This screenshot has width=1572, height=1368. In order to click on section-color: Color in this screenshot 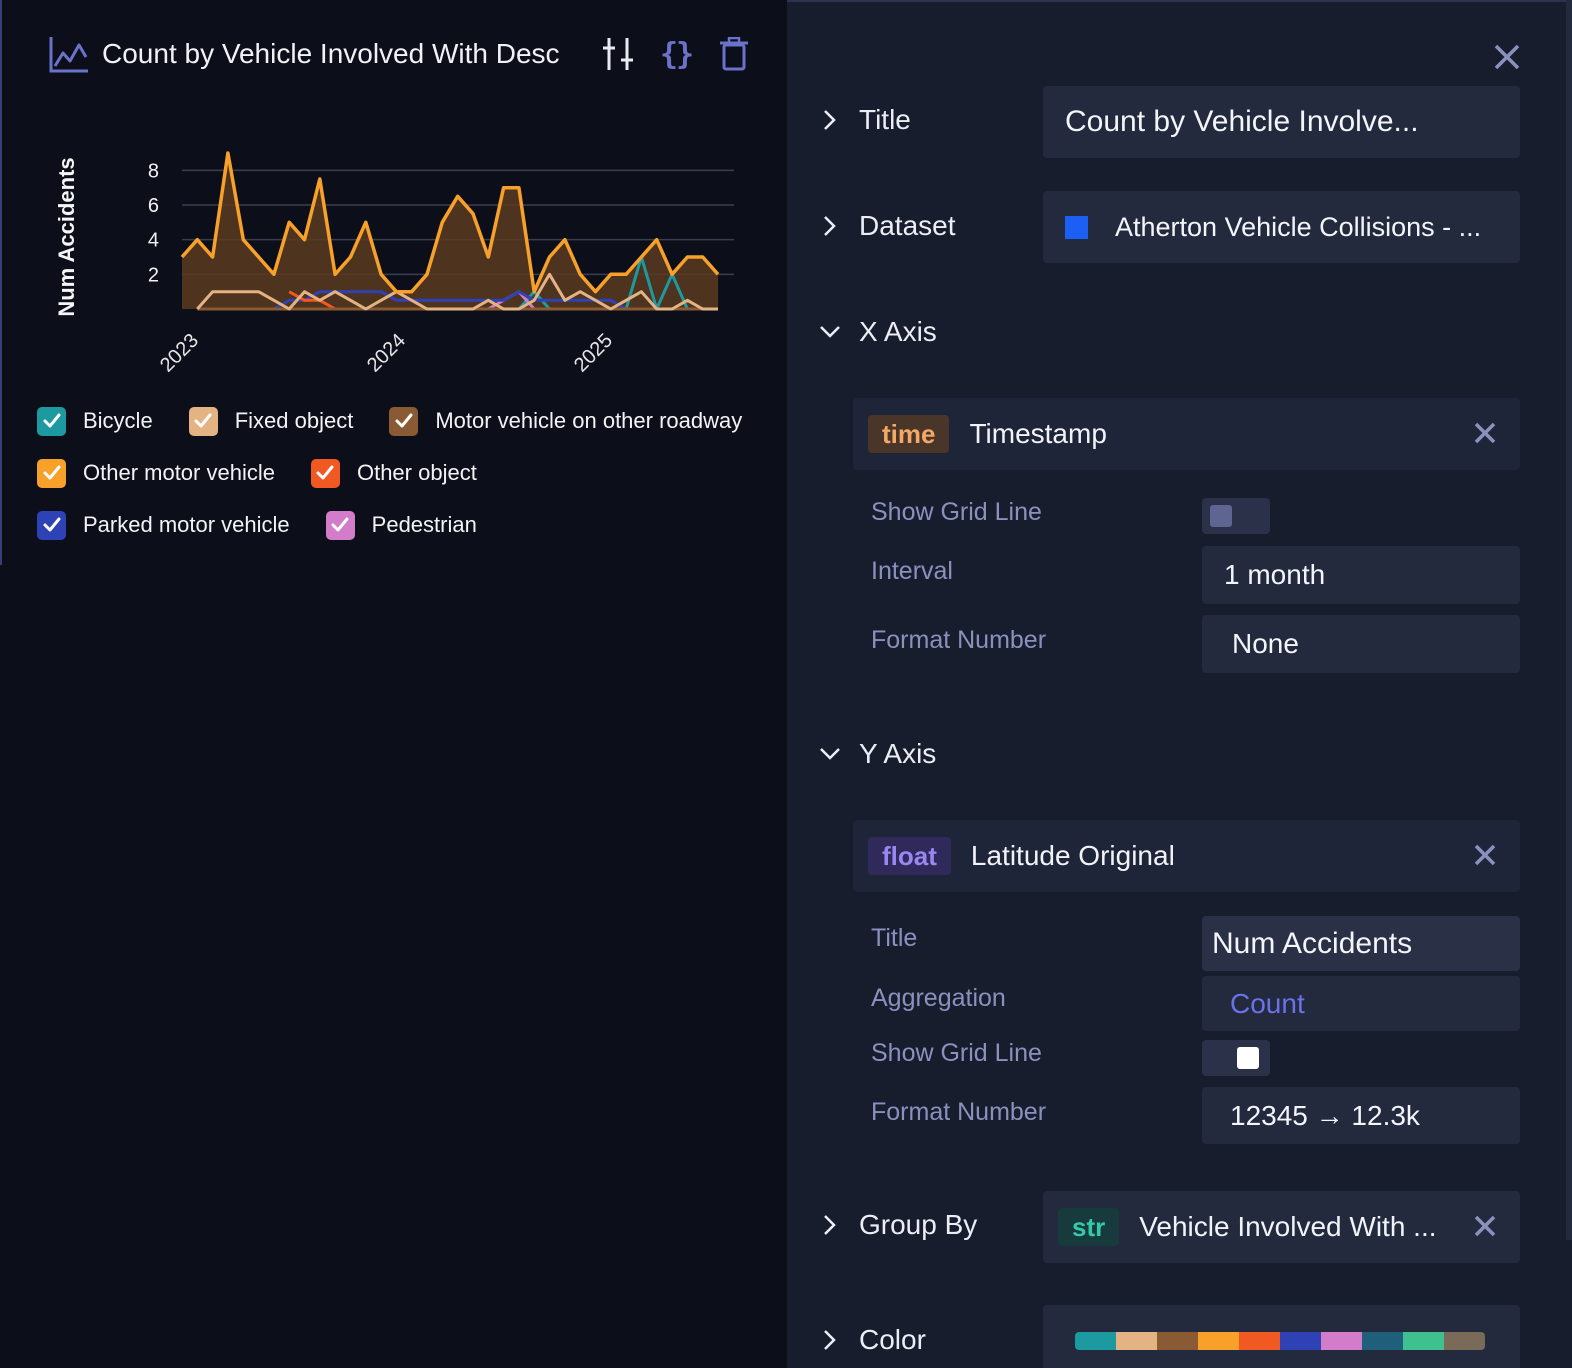, I will do `click(871, 1340)`.